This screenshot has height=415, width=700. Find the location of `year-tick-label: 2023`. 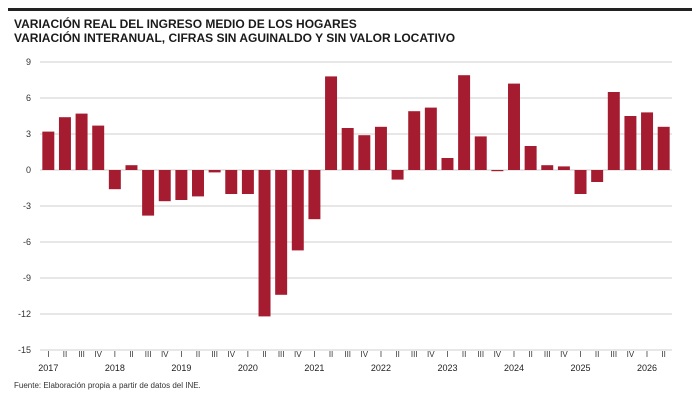

year-tick-label: 2023 is located at coordinates (447, 368).